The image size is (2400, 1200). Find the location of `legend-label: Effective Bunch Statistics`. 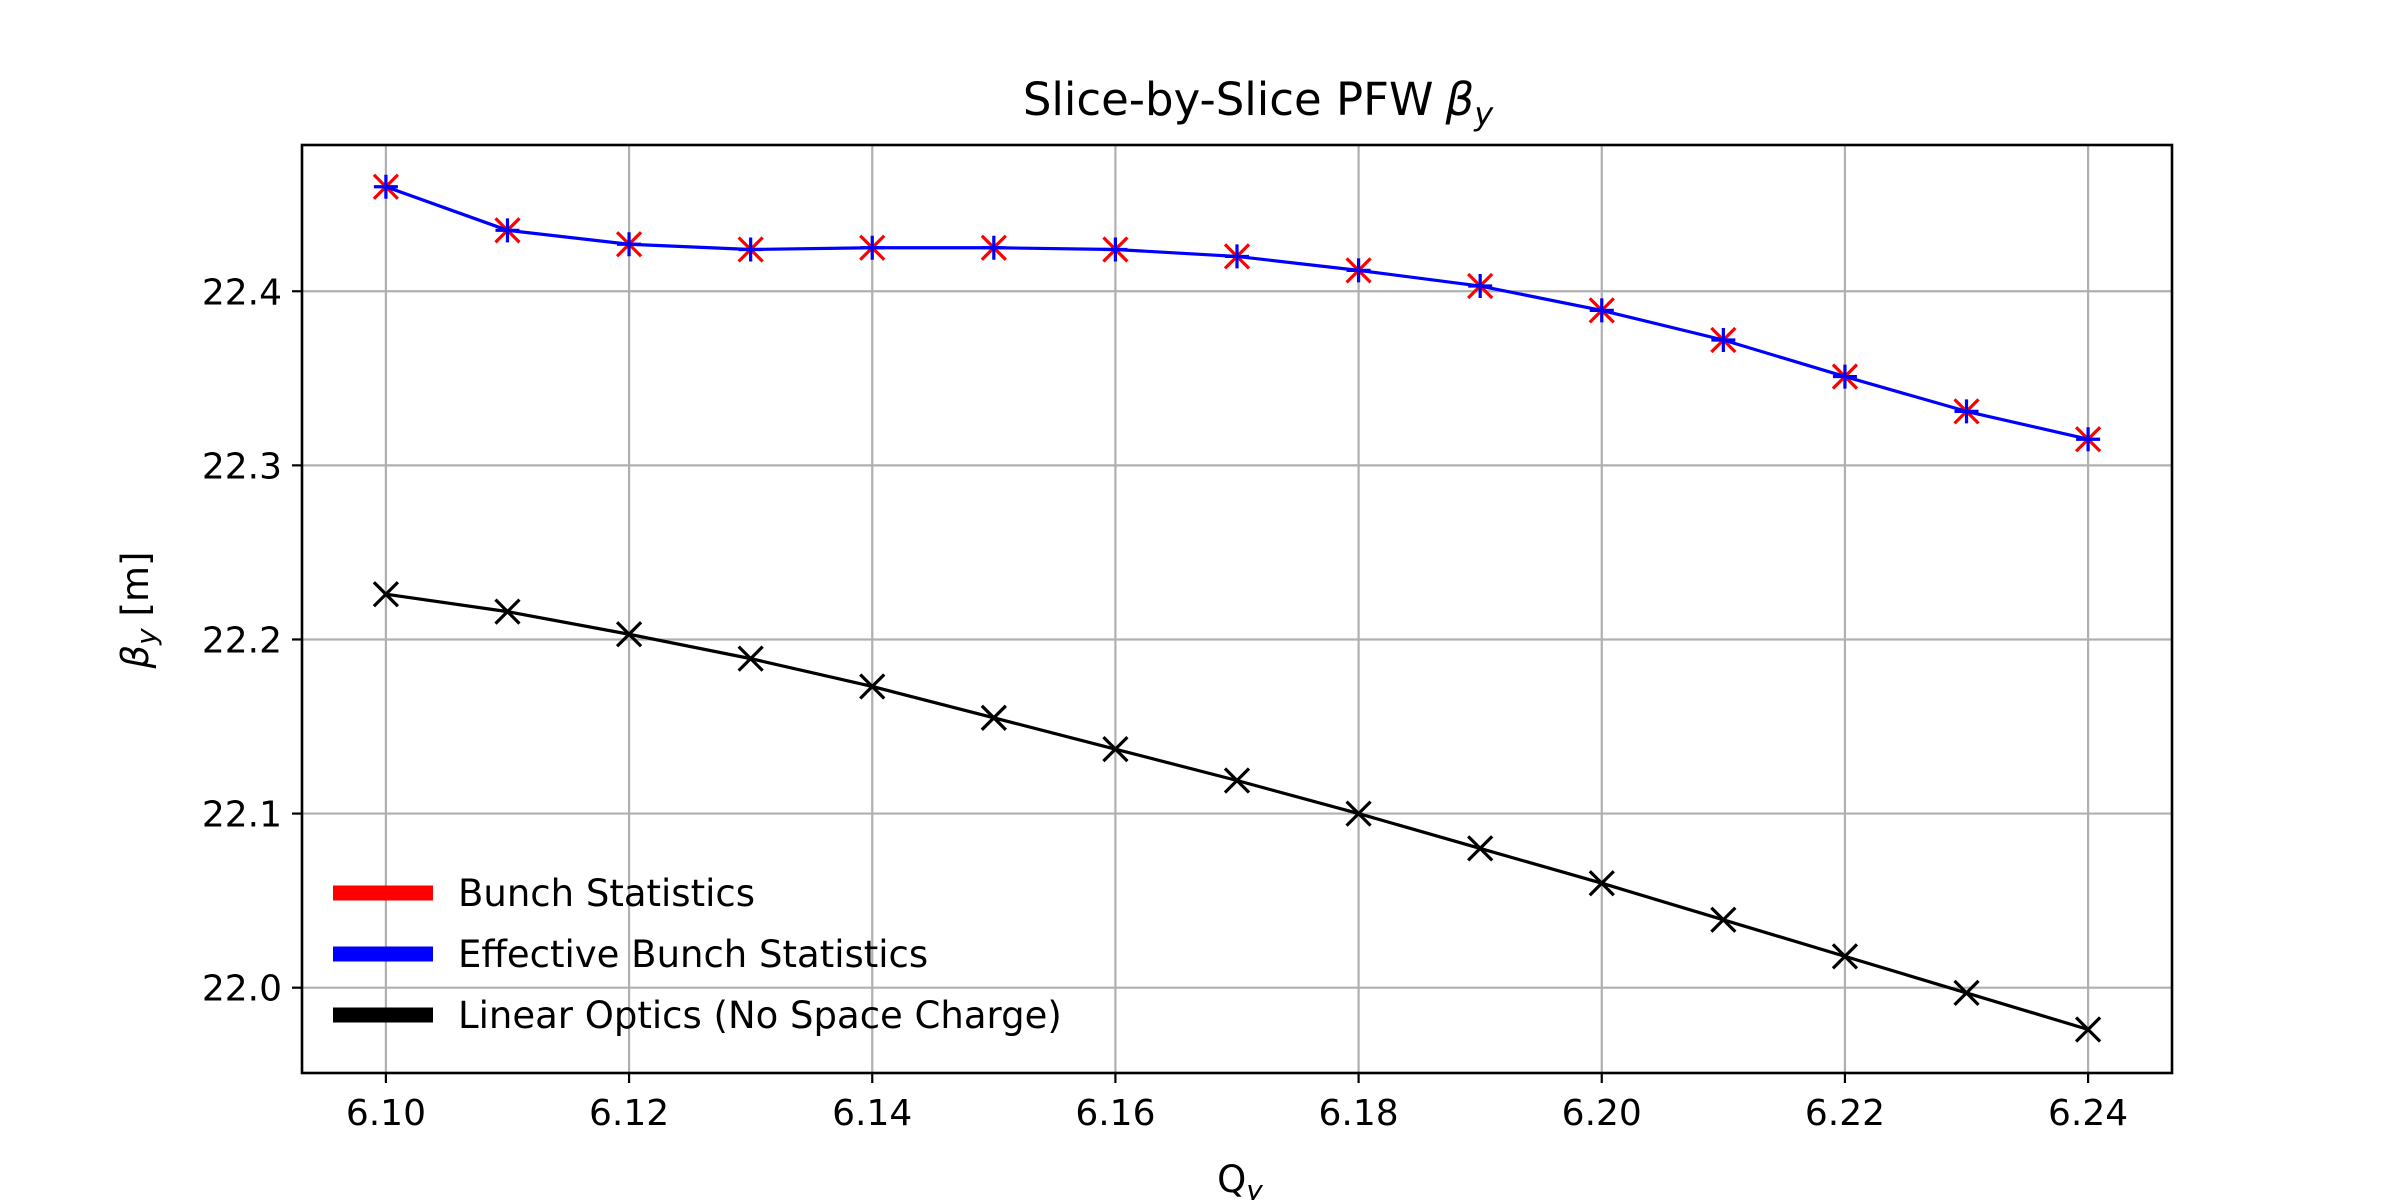

legend-label: Effective Bunch Statistics is located at coordinates (693, 954).